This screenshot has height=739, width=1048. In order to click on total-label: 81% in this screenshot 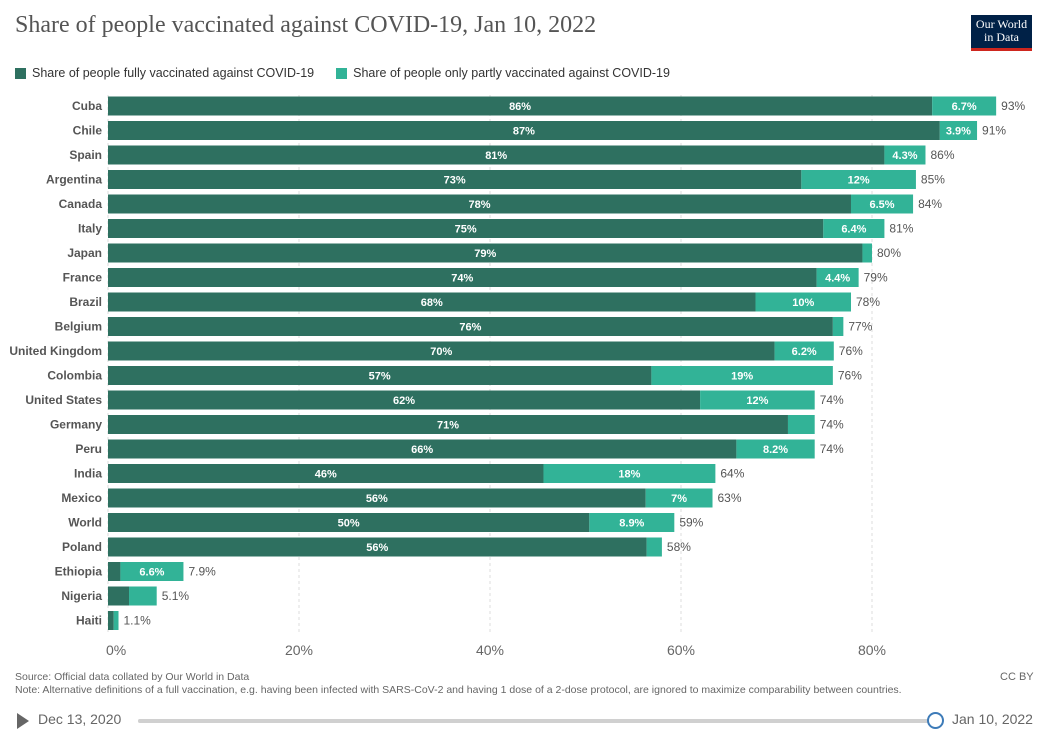, I will do `click(901, 229)`.